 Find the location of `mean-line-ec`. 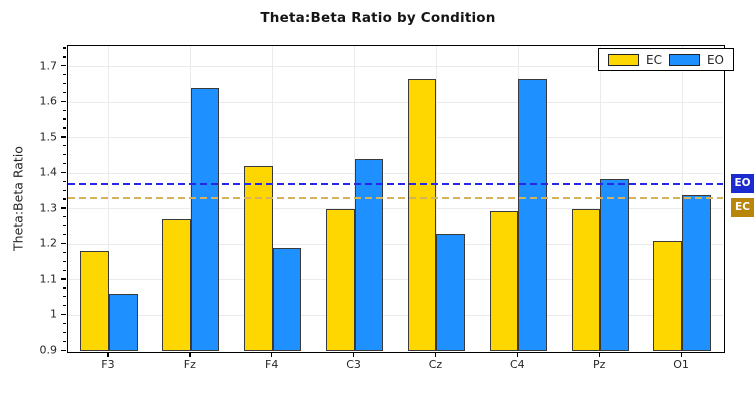

mean-line-ec is located at coordinates (395, 197).